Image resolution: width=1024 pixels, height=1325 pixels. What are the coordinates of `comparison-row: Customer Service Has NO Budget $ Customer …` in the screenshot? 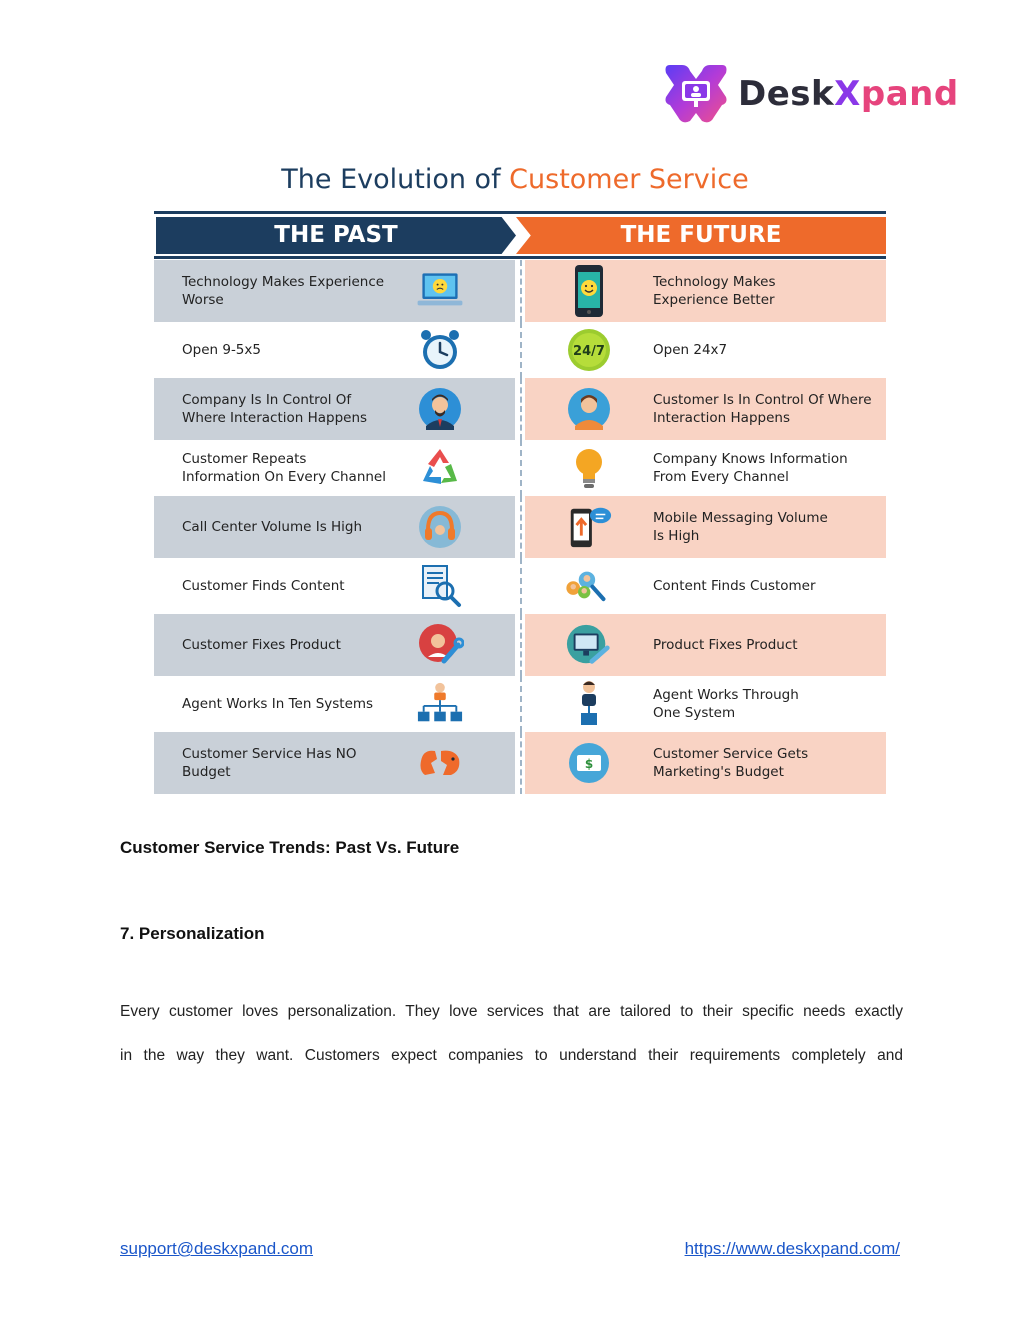 It's located at (520, 763).